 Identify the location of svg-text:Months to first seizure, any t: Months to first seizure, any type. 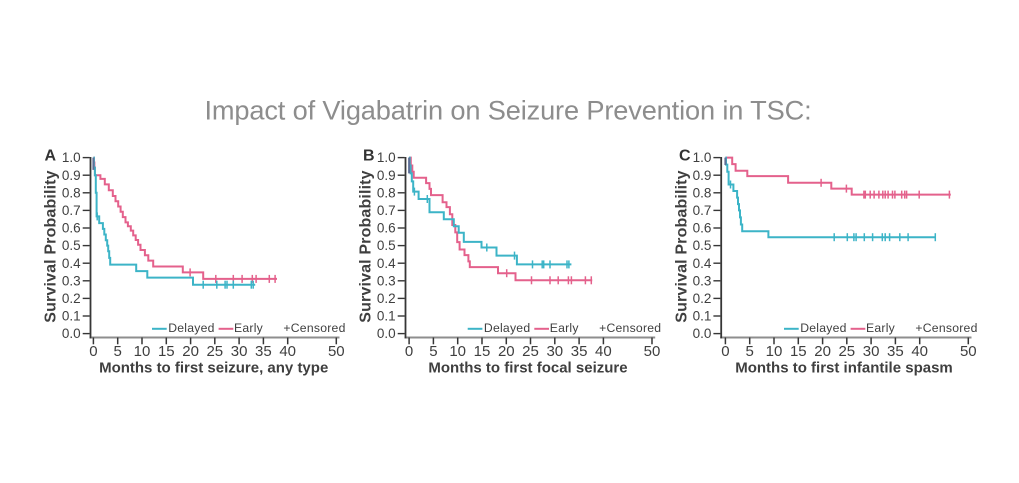
(213, 368).